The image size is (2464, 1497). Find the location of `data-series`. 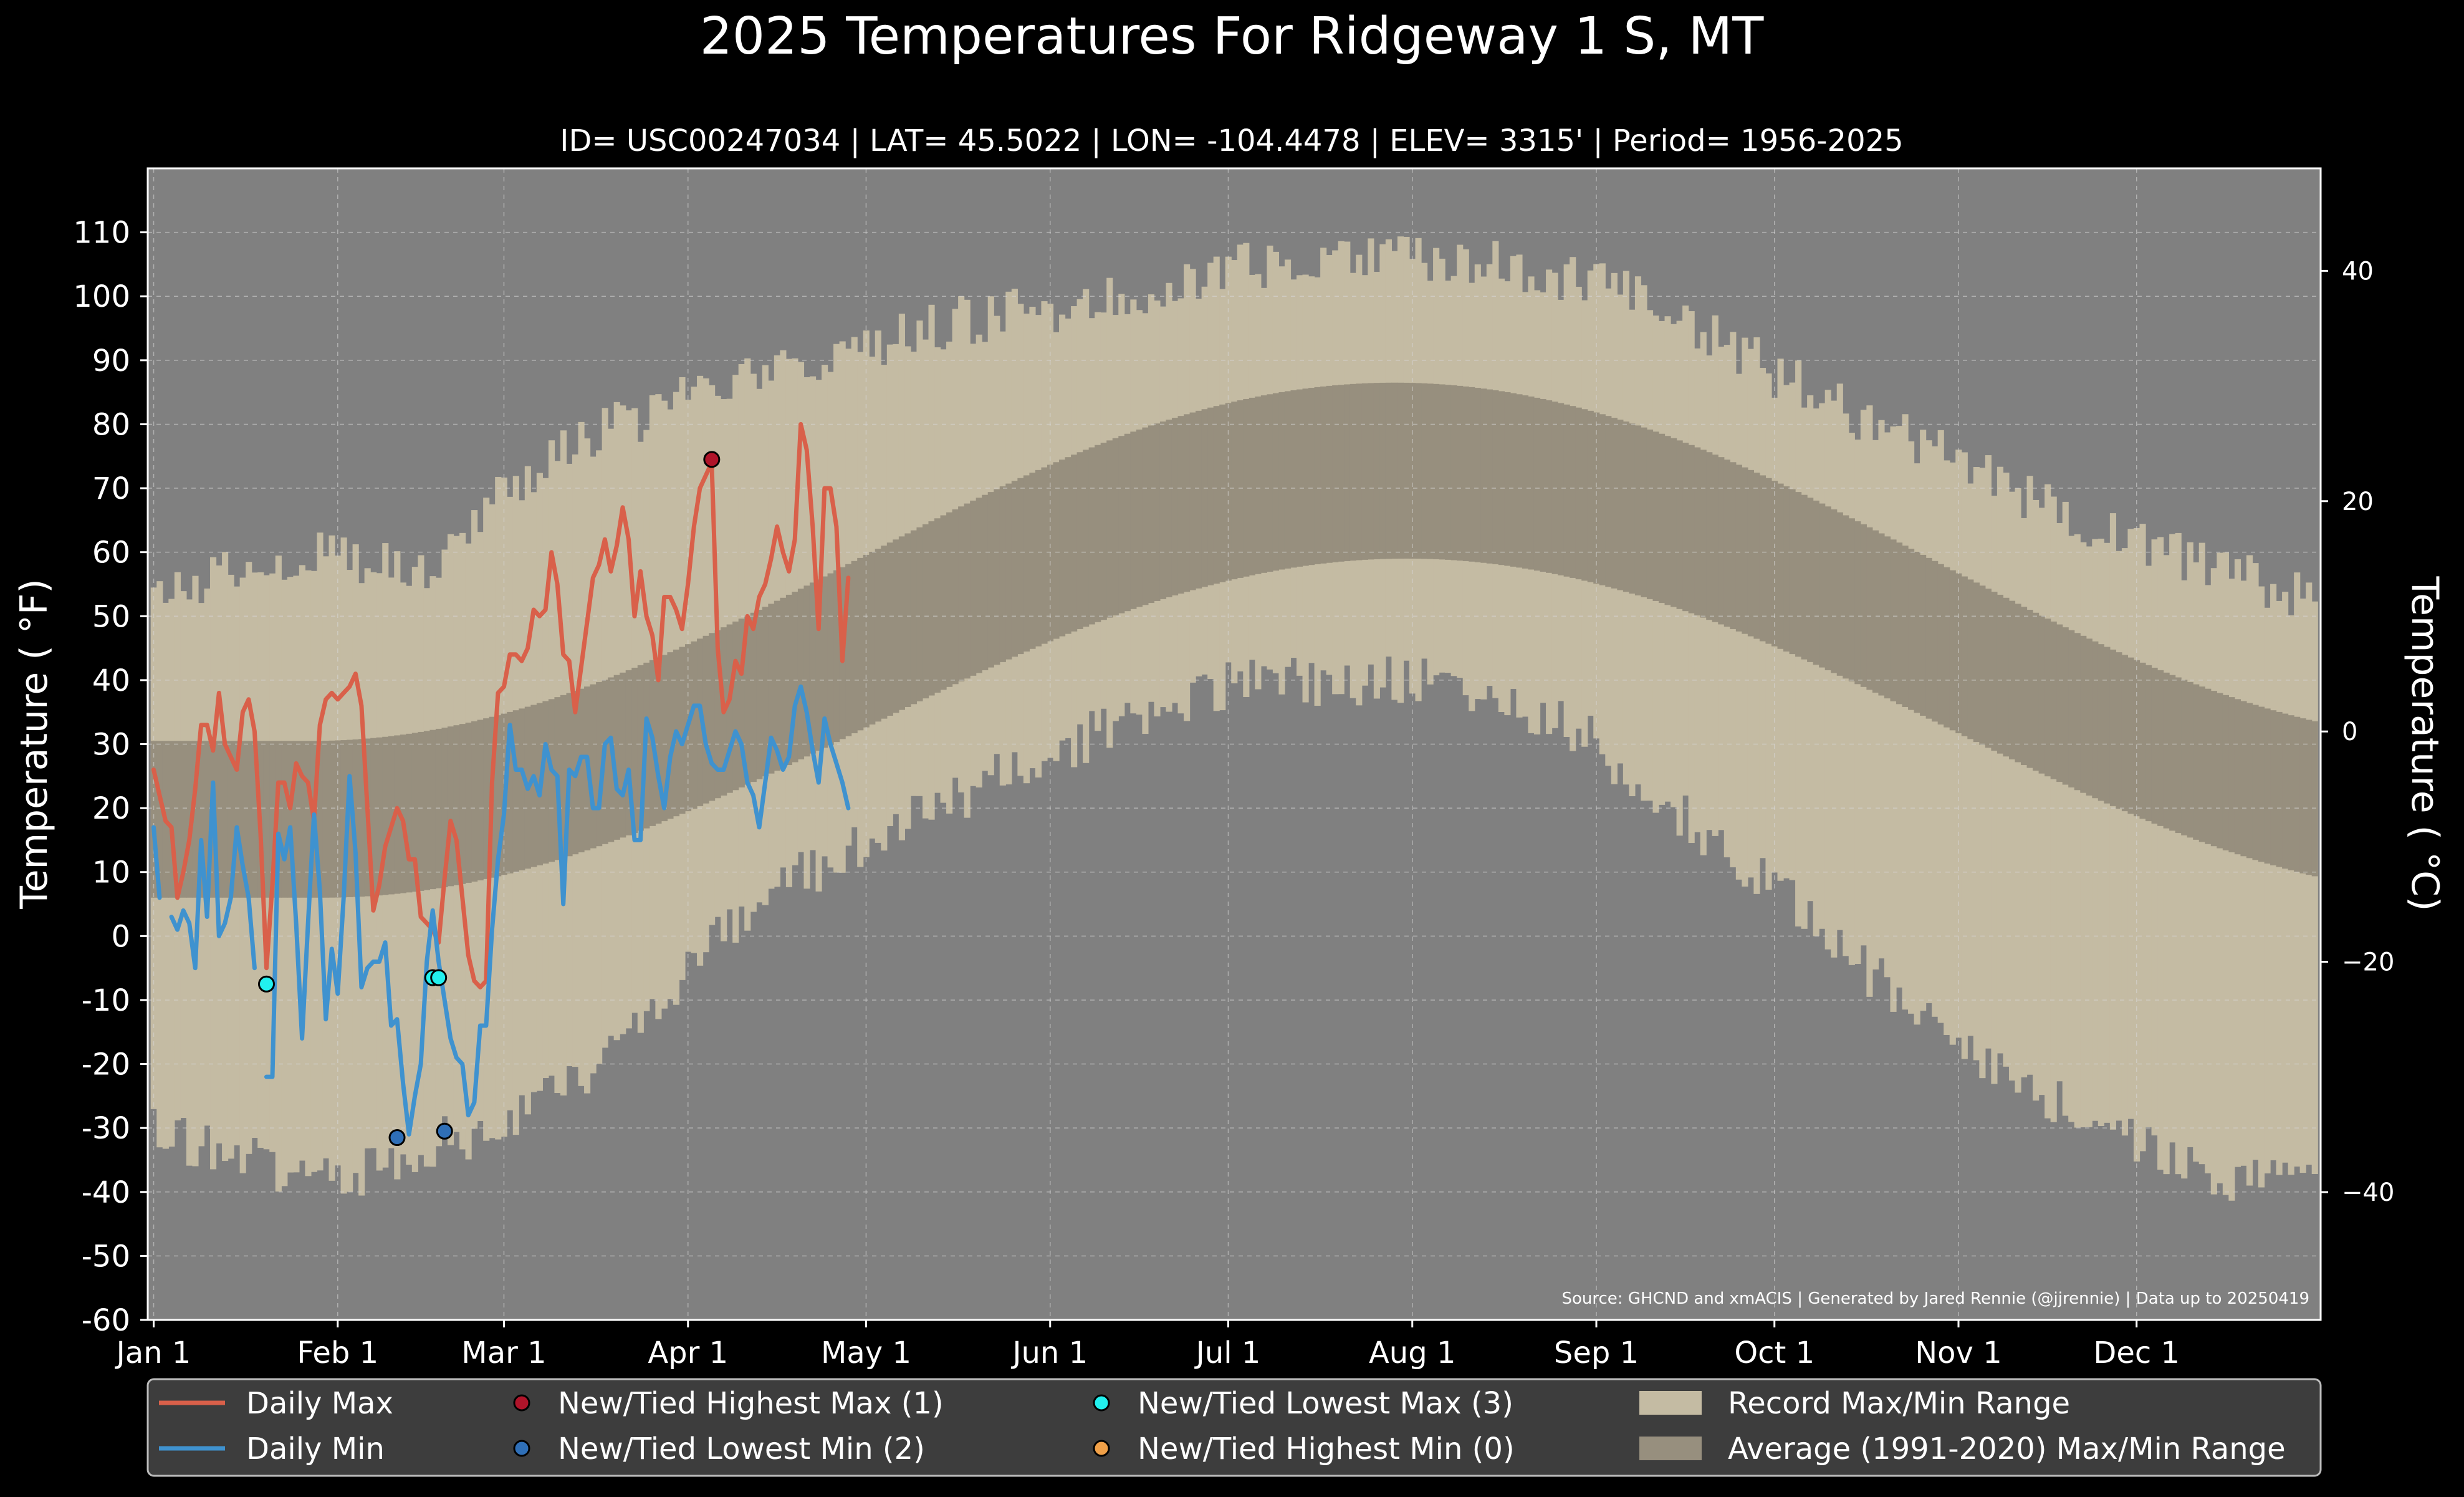

data-series is located at coordinates (501, 779).